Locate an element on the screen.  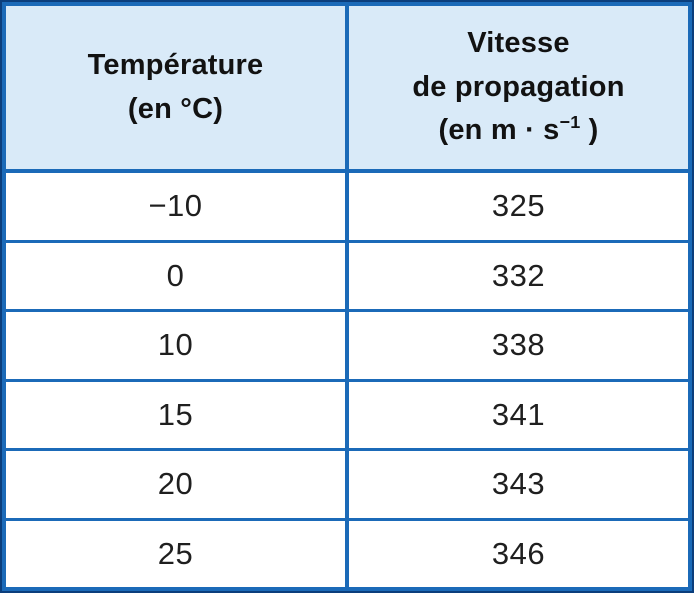
header-speed-unit-post: ) is located at coordinates (589, 130).